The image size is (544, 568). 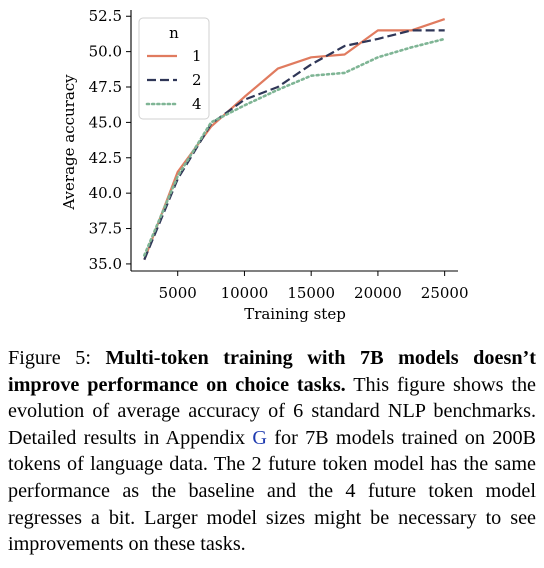 I want to click on y-tick-label: 50.0, so click(x=105, y=52).